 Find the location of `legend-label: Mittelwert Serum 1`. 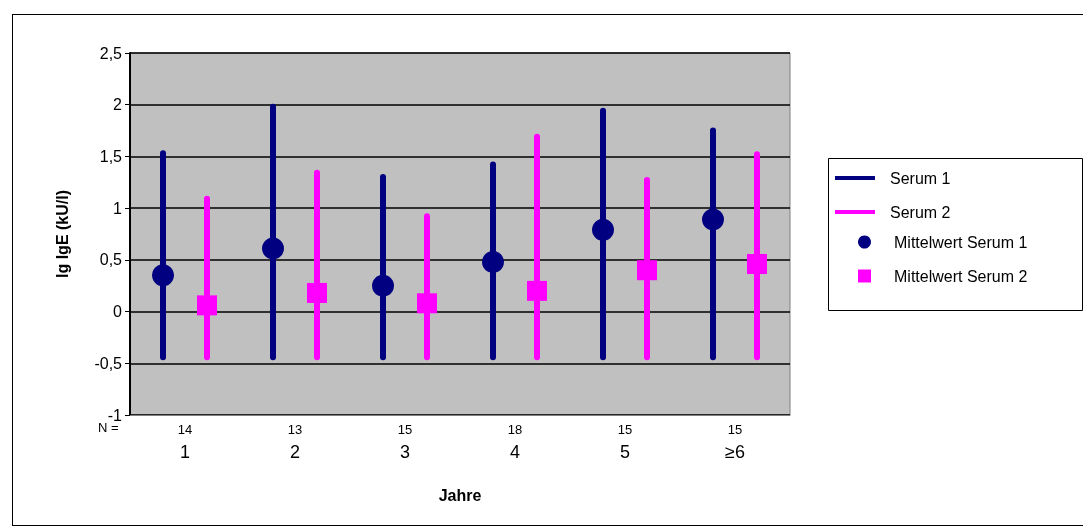

legend-label: Mittelwert Serum 1 is located at coordinates (961, 242).